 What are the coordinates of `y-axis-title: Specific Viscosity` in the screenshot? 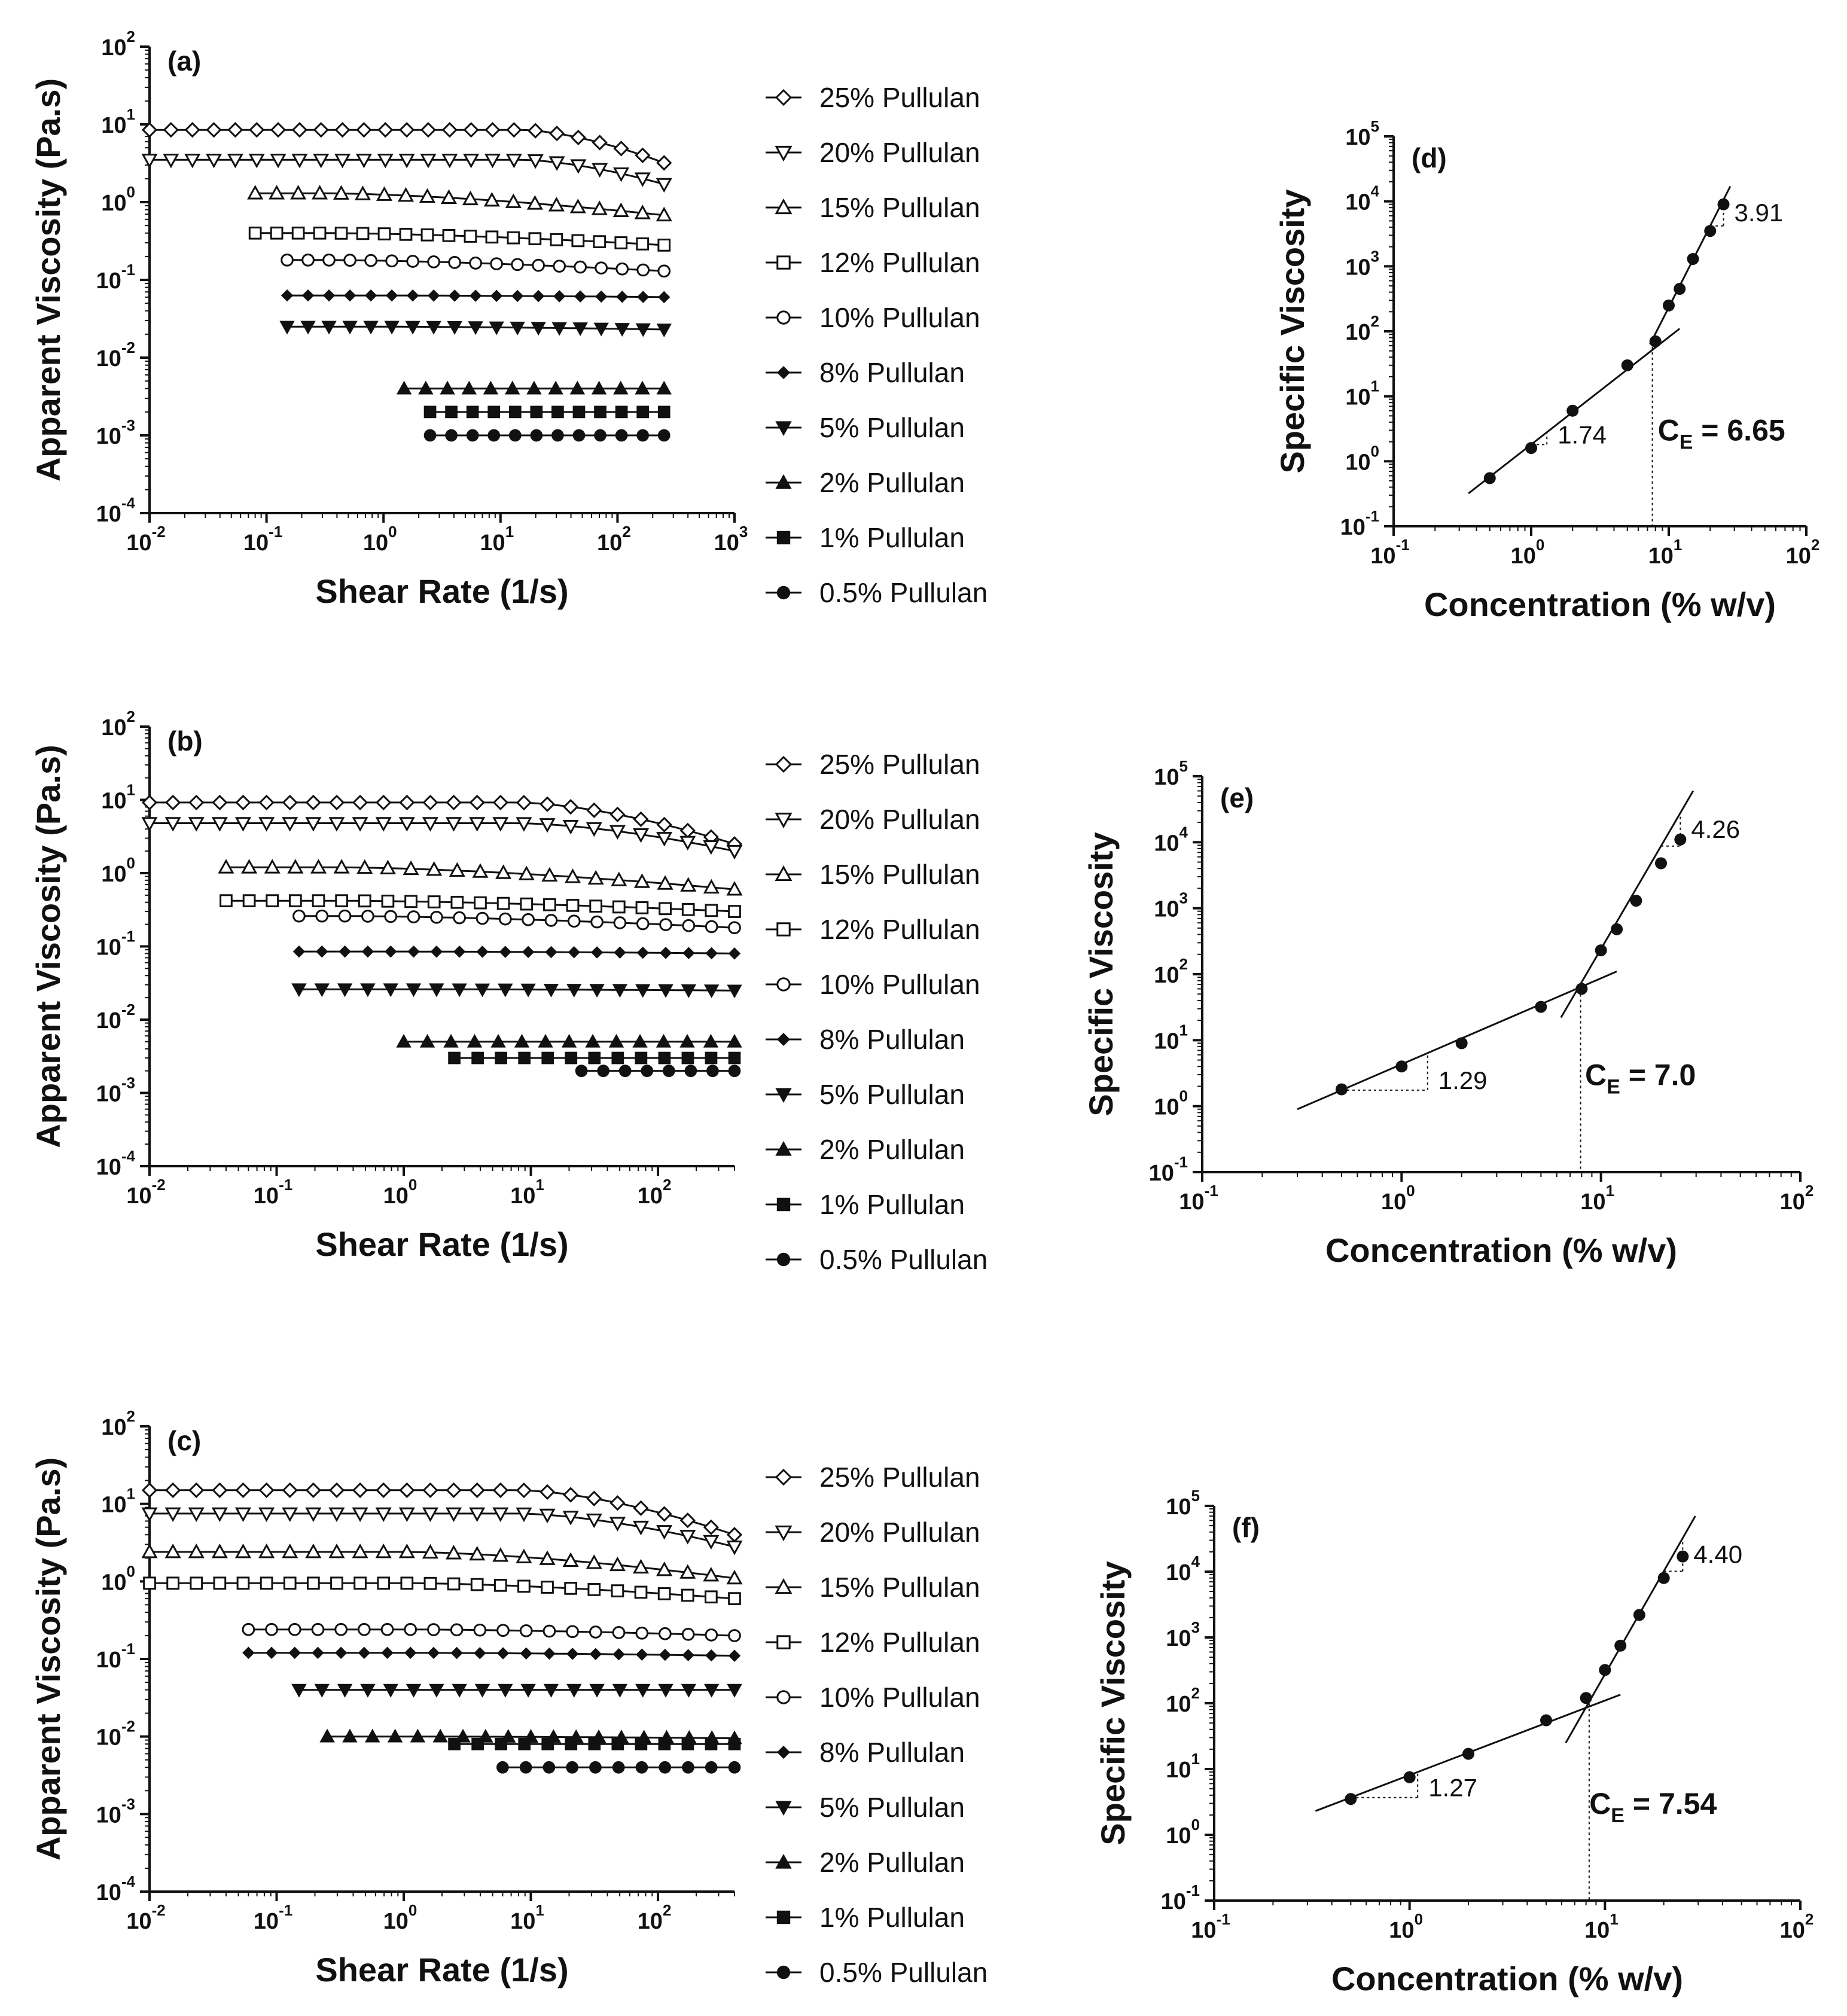 It's located at (1101, 974).